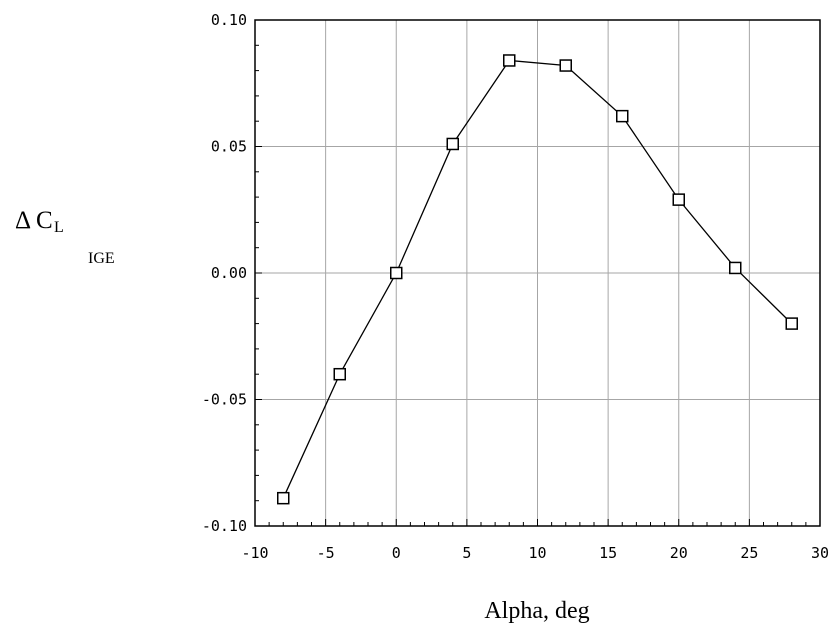  Describe the element at coordinates (224, 526) in the screenshot. I see `y-tick-label: -0.10` at that location.